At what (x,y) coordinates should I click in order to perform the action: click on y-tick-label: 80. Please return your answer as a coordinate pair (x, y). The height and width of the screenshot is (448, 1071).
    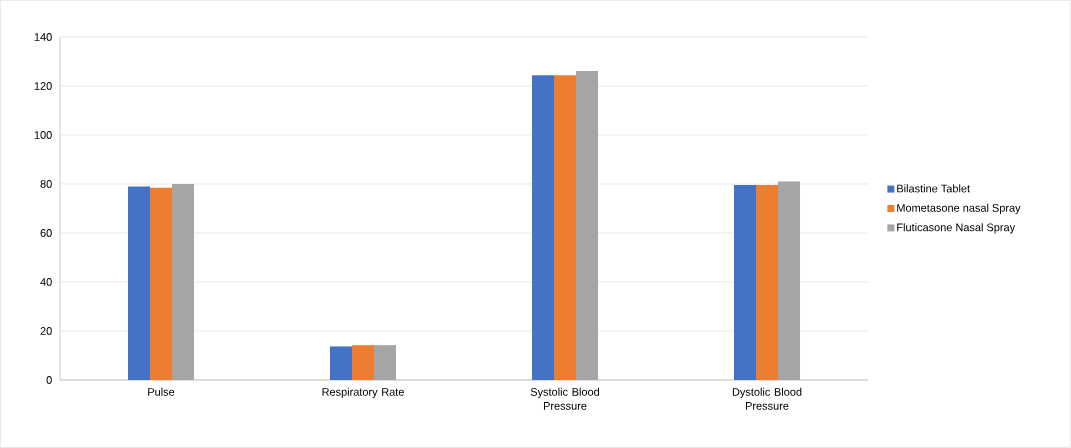
    Looking at the image, I should click on (46, 184).